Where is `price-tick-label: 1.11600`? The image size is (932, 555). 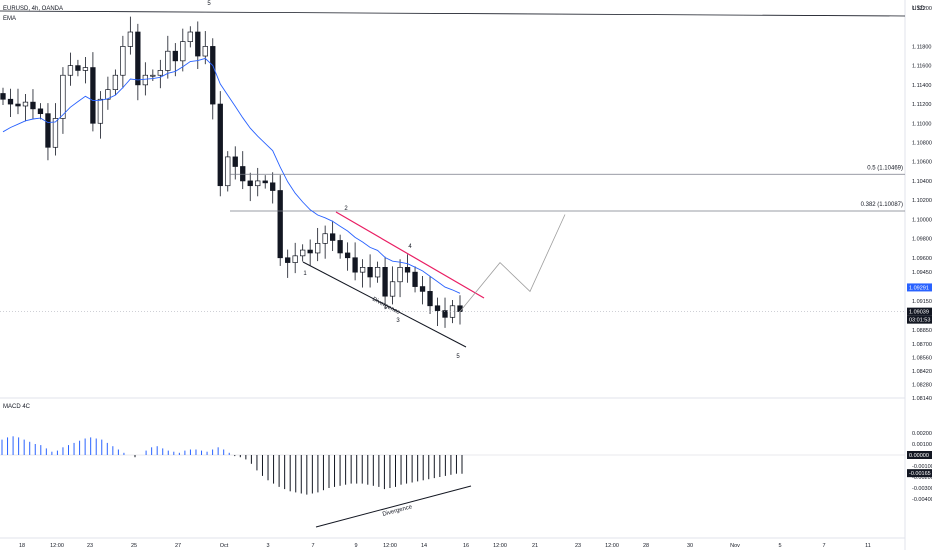 price-tick-label: 1.11600 is located at coordinates (921, 67).